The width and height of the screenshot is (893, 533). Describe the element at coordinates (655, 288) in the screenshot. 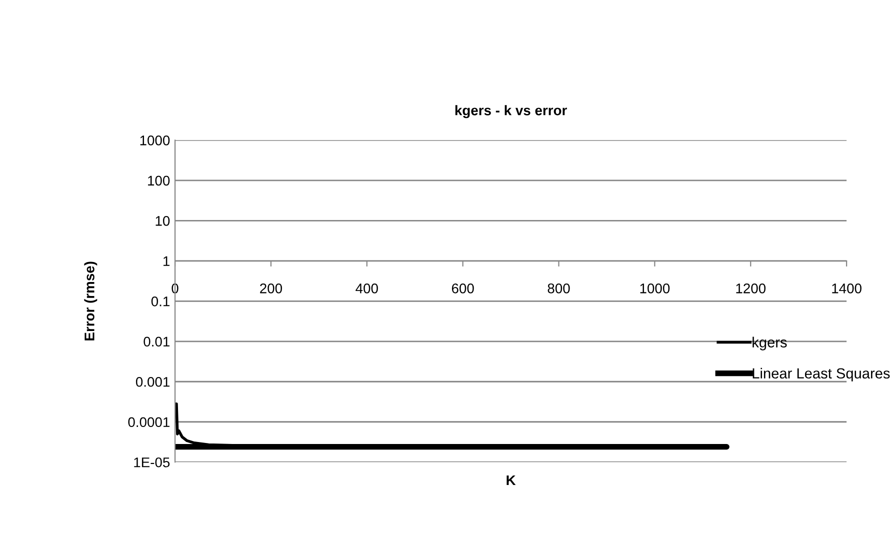

I see `x-tick-label: 1000` at that location.